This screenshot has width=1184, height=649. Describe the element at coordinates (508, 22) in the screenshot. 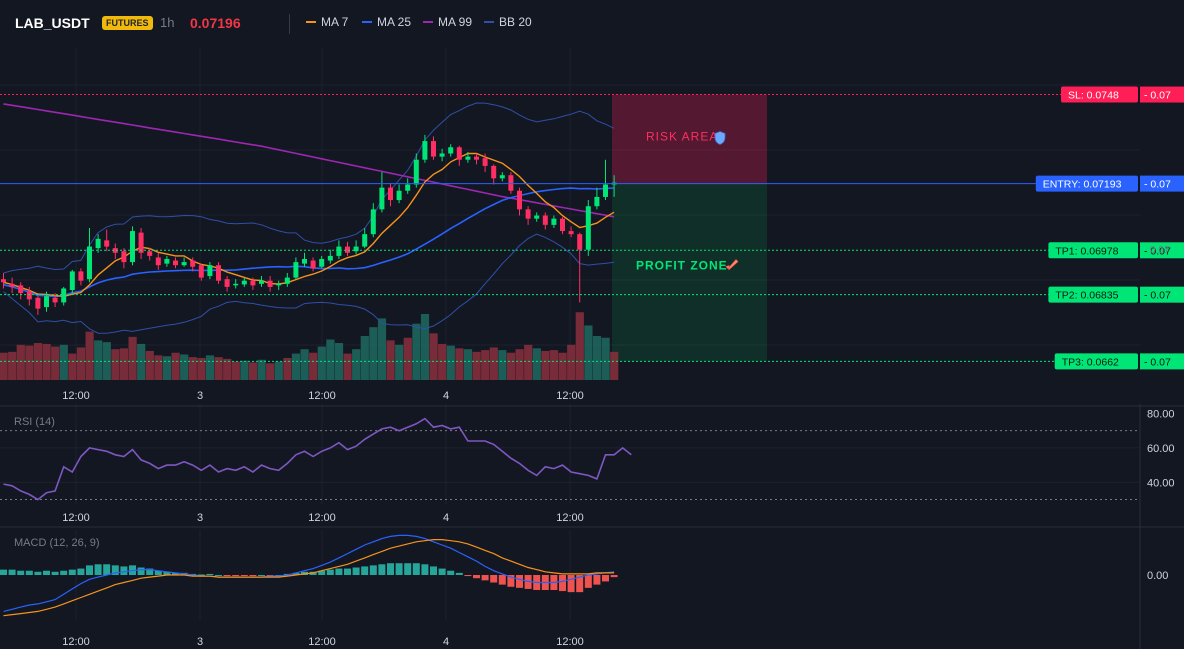

I see `legend-bb20: BB 20` at that location.